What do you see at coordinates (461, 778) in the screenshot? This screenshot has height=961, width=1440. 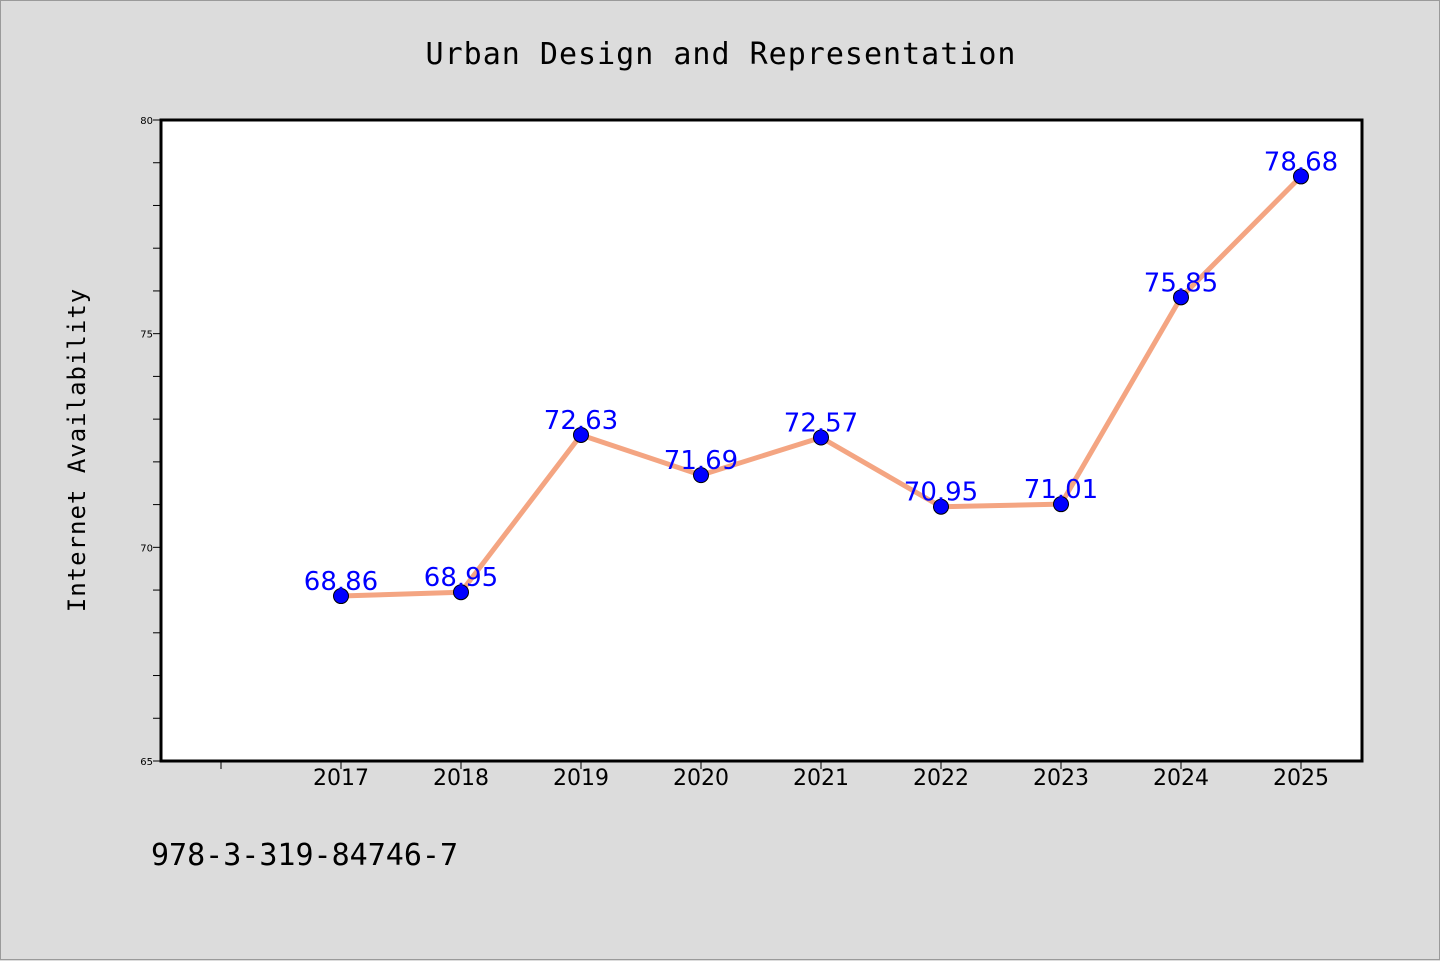 I see `x-tick-label: 2018` at bounding box center [461, 778].